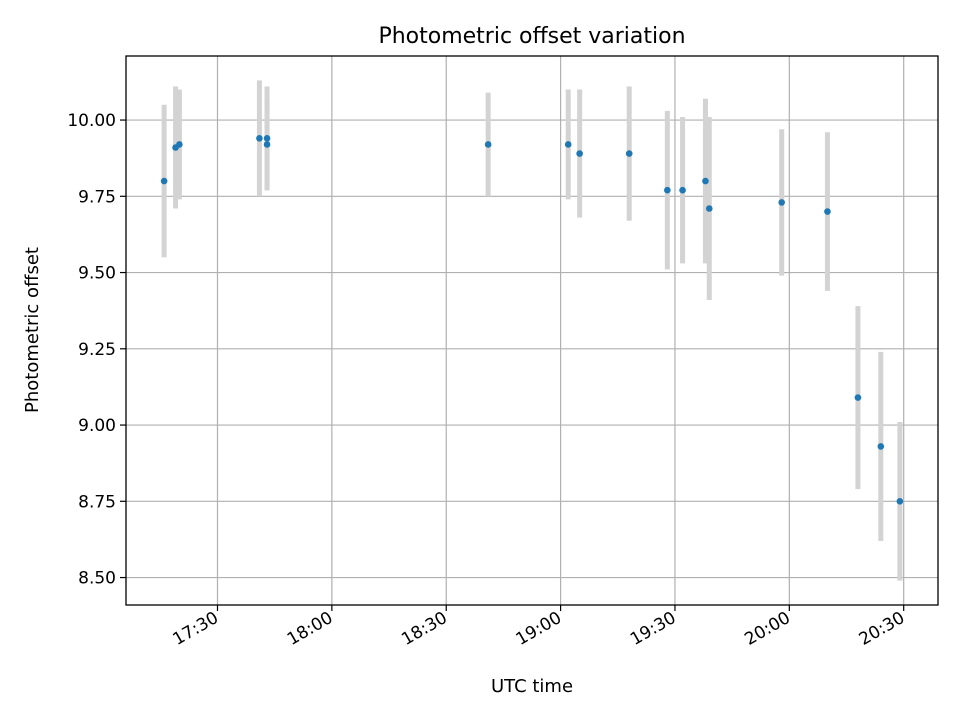  I want to click on chart-title: Photometric offset variation, so click(531, 36).